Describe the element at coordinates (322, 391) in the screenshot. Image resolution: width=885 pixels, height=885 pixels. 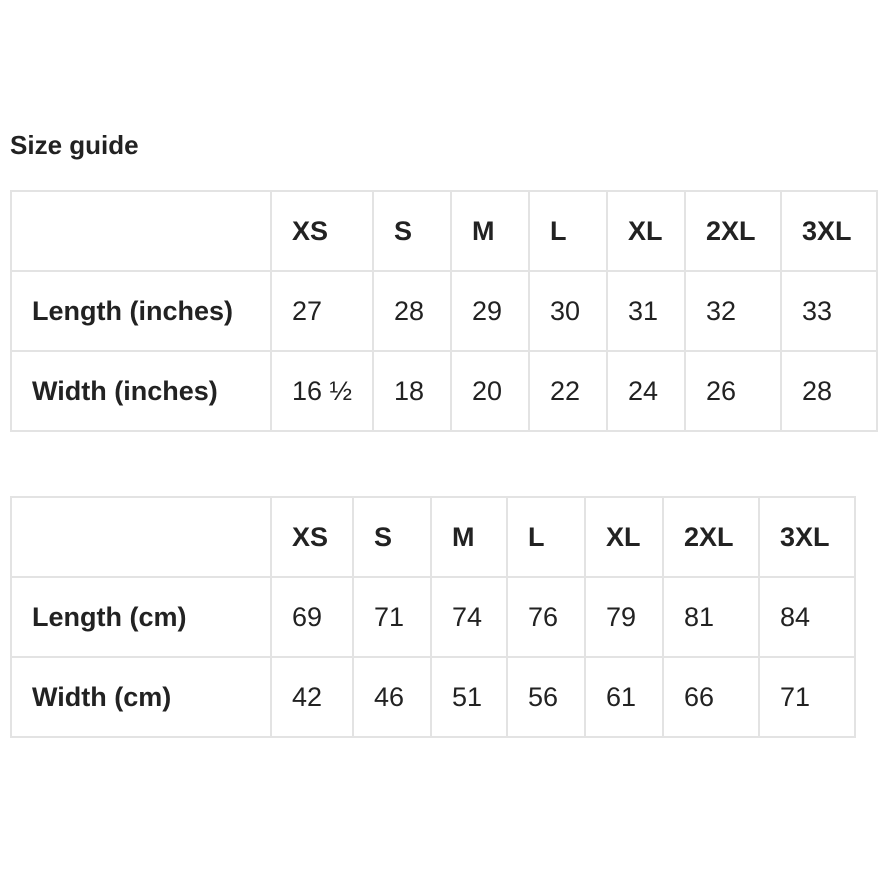
I see `measurement-cell: 16 ½` at that location.